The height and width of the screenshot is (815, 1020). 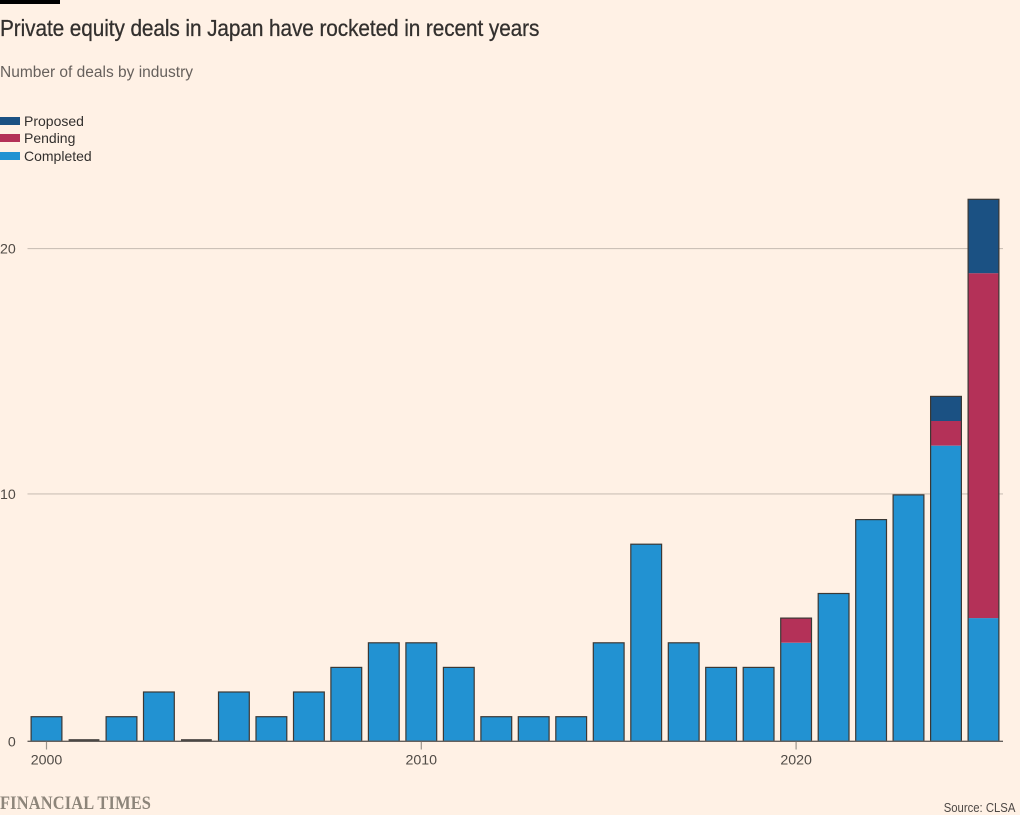 What do you see at coordinates (47, 761) in the screenshot?
I see `svg-text: 2000` at bounding box center [47, 761].